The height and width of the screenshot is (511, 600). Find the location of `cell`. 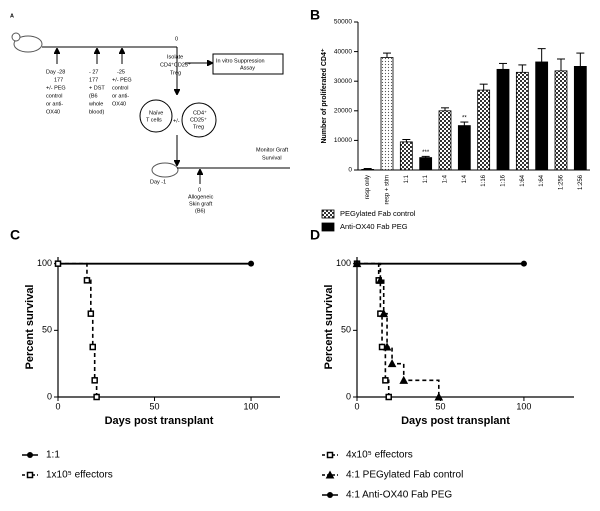

cell is located at coordinates (156, 116).